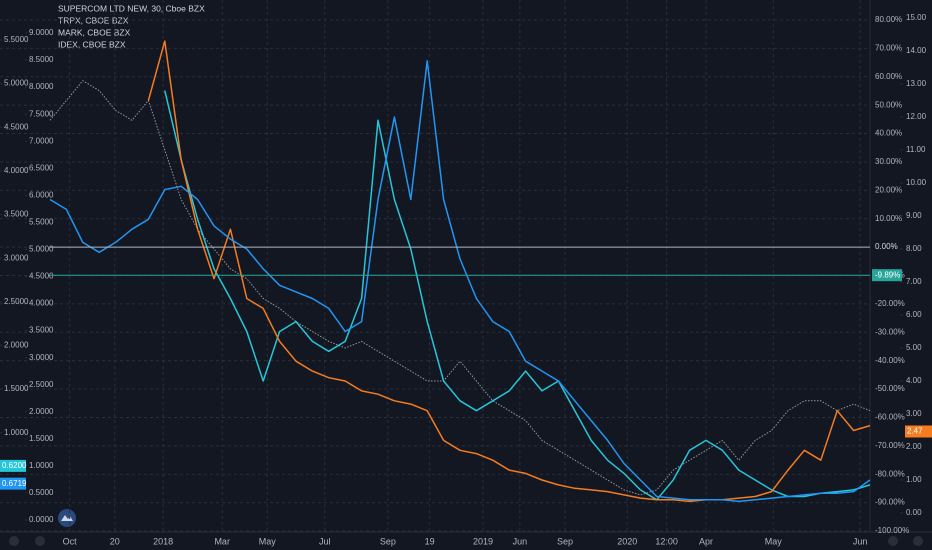 The width and height of the screenshot is (932, 550). Describe the element at coordinates (888, 47) in the screenshot. I see `y2-tick-label: 70.00%` at that location.